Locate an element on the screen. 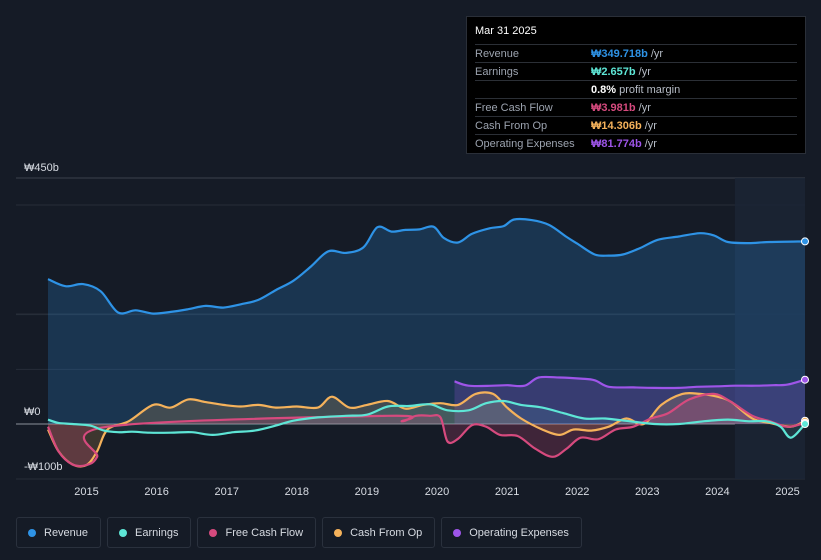 The image size is (821, 560). x-tick-label: 2017 is located at coordinates (226, 492).